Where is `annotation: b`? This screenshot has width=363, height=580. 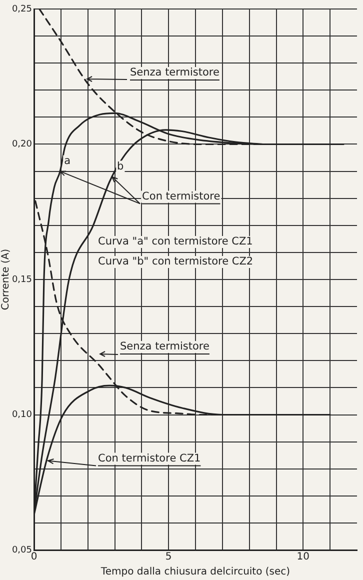 annotation: b is located at coordinates (120, 166).